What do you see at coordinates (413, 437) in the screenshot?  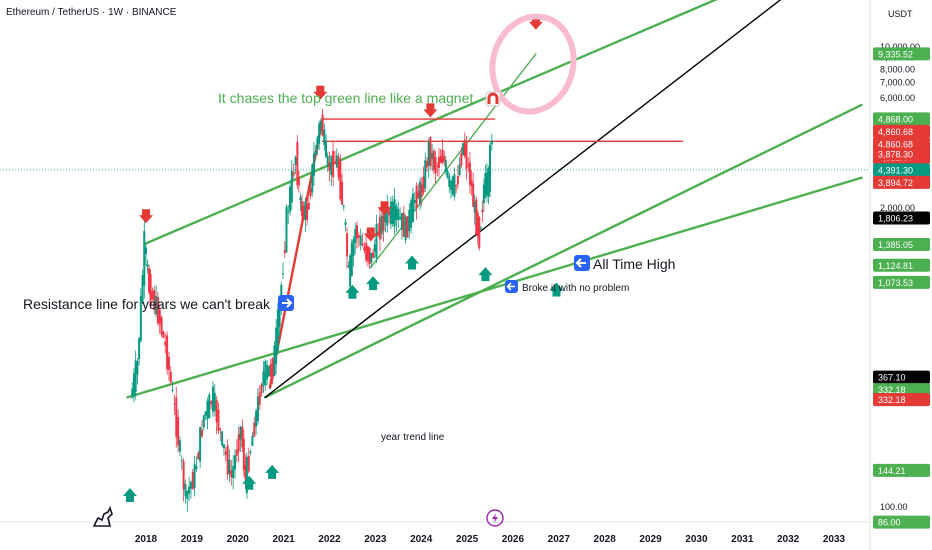 I see `trend-annotation: year trend line` at bounding box center [413, 437].